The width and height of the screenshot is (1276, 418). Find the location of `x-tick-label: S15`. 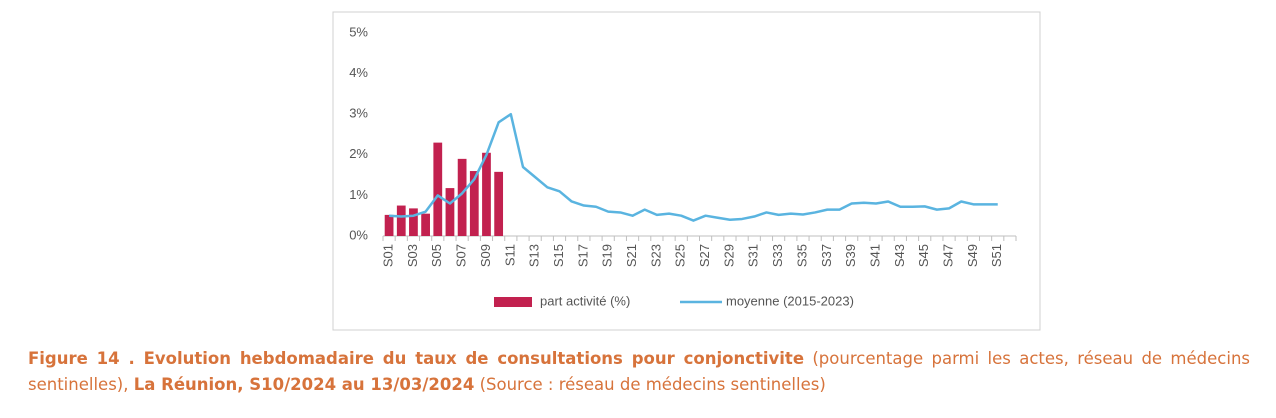

x-tick-label: S15 is located at coordinates (558, 255).